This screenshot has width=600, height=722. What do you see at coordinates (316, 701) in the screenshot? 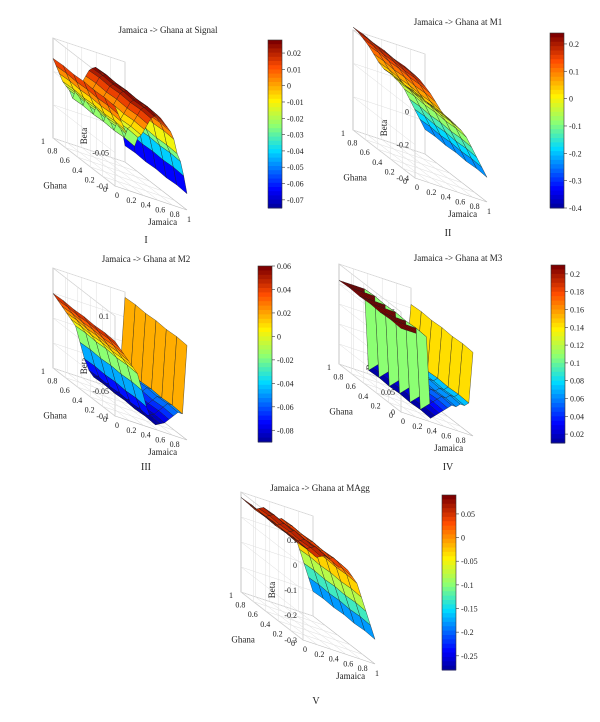
I see `panel-label: V` at bounding box center [316, 701].